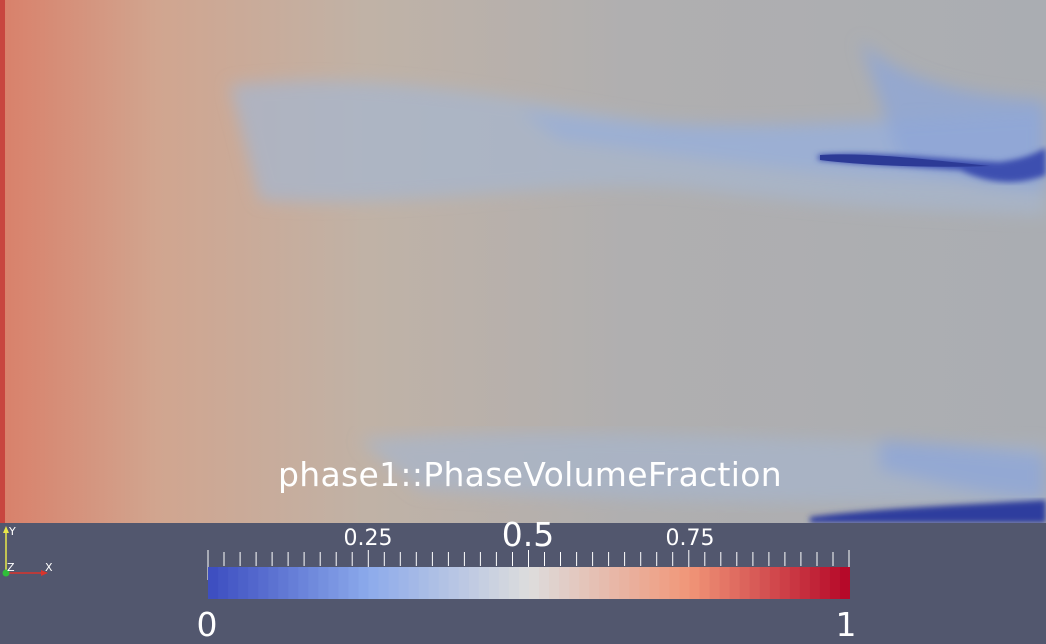 This screenshot has height=644, width=1046. What do you see at coordinates (846, 624) in the screenshot?
I see `colorbar-label-max: 1` at bounding box center [846, 624].